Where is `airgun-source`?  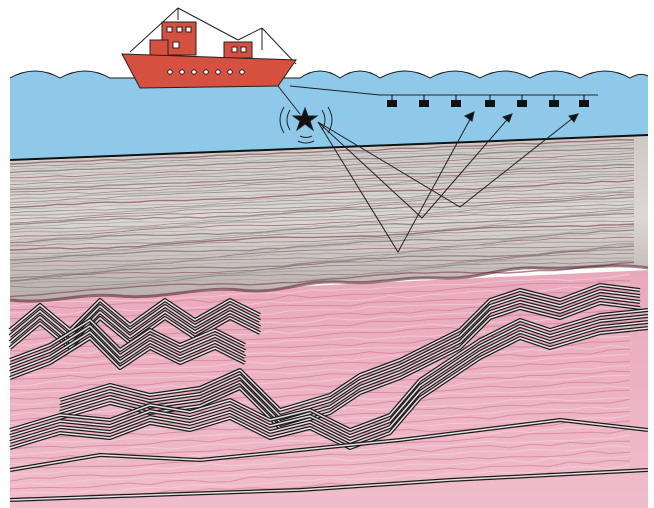 airgun-source is located at coordinates (306, 125).